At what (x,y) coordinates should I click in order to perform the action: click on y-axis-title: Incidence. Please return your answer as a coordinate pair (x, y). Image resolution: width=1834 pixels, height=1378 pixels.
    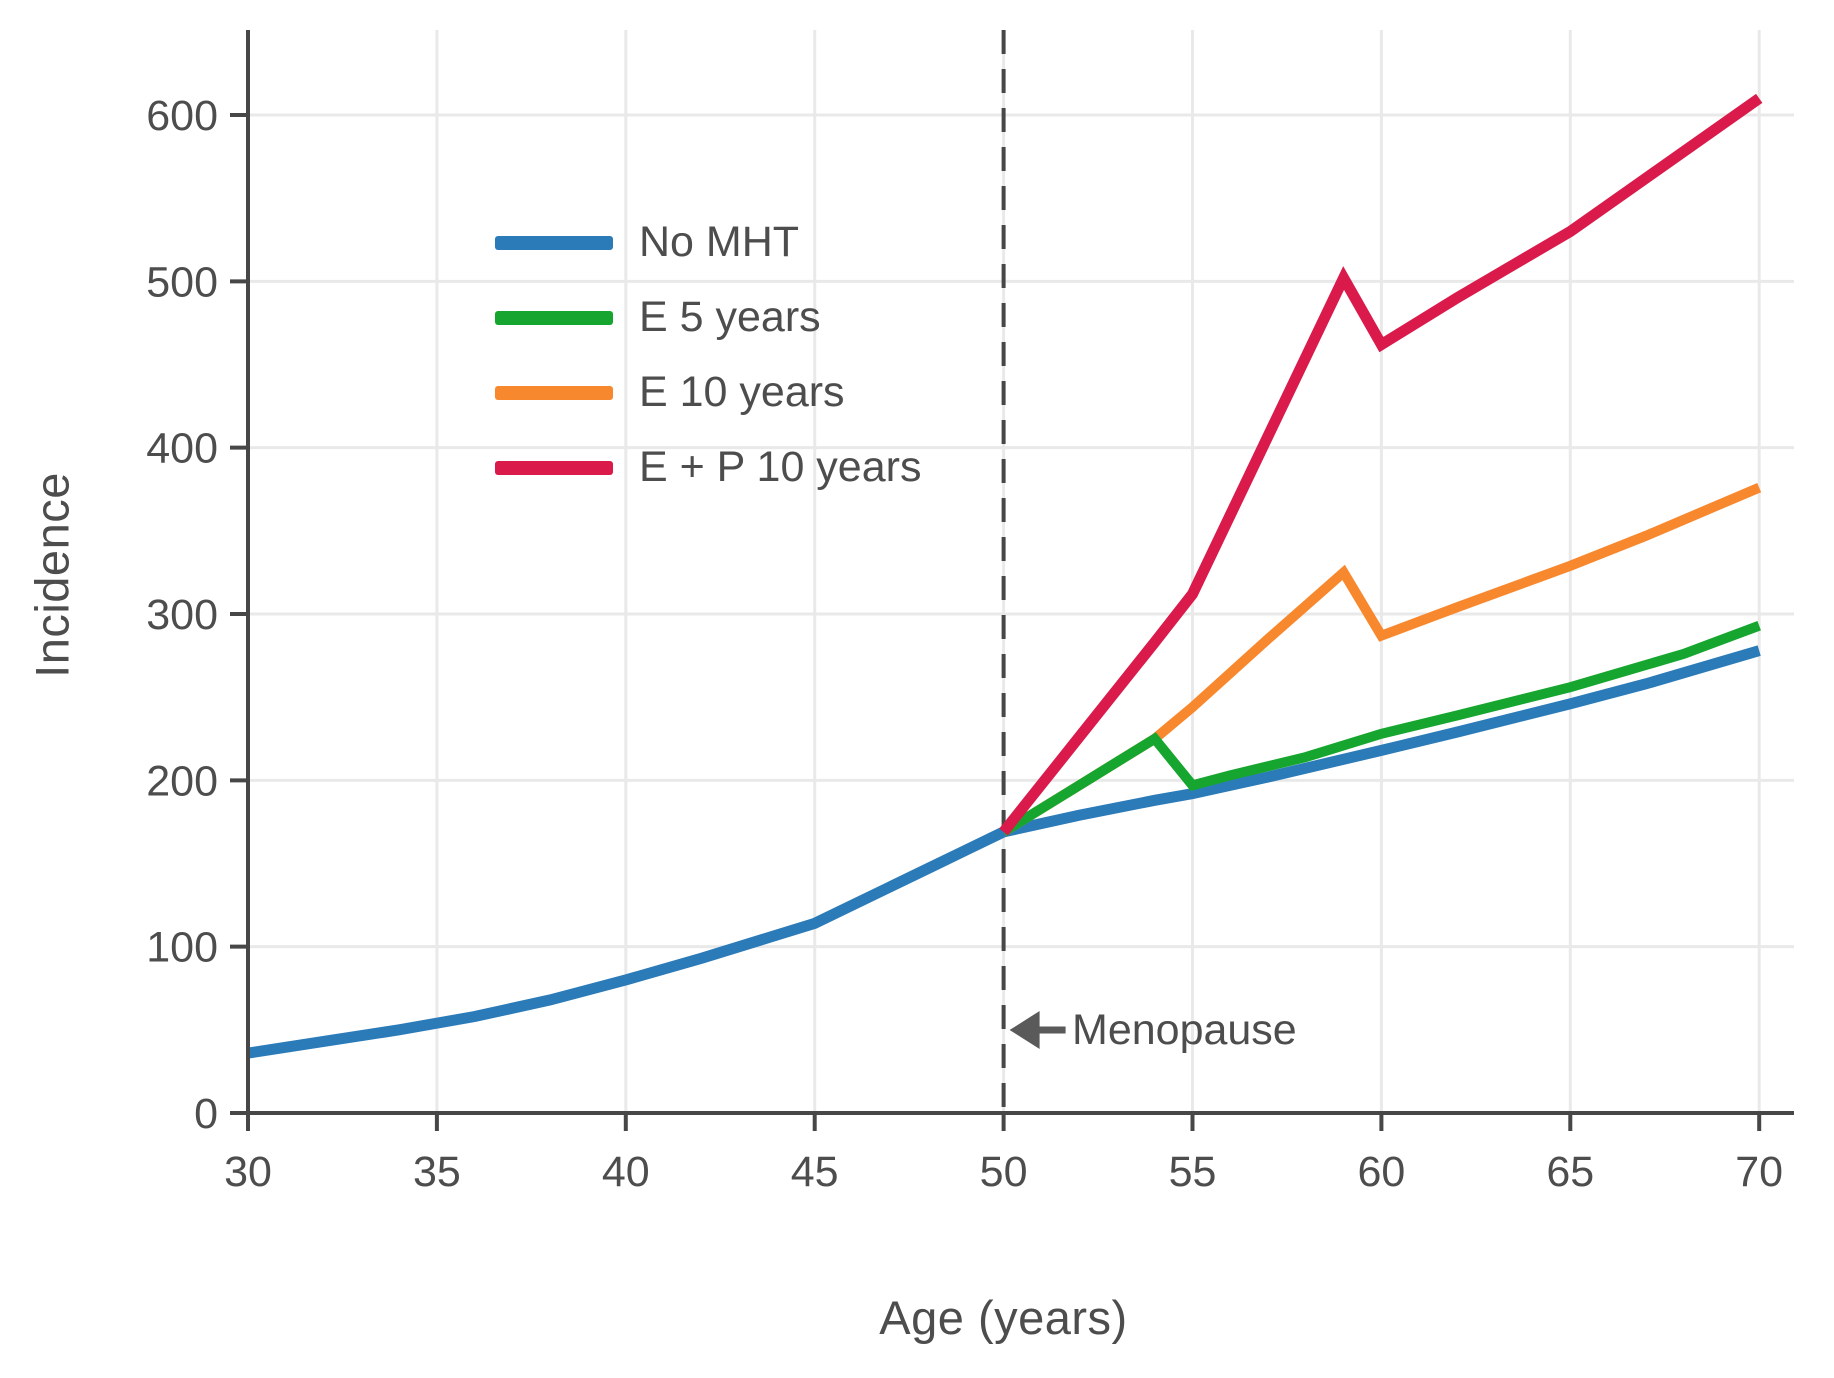
    Looking at the image, I should click on (52, 575).